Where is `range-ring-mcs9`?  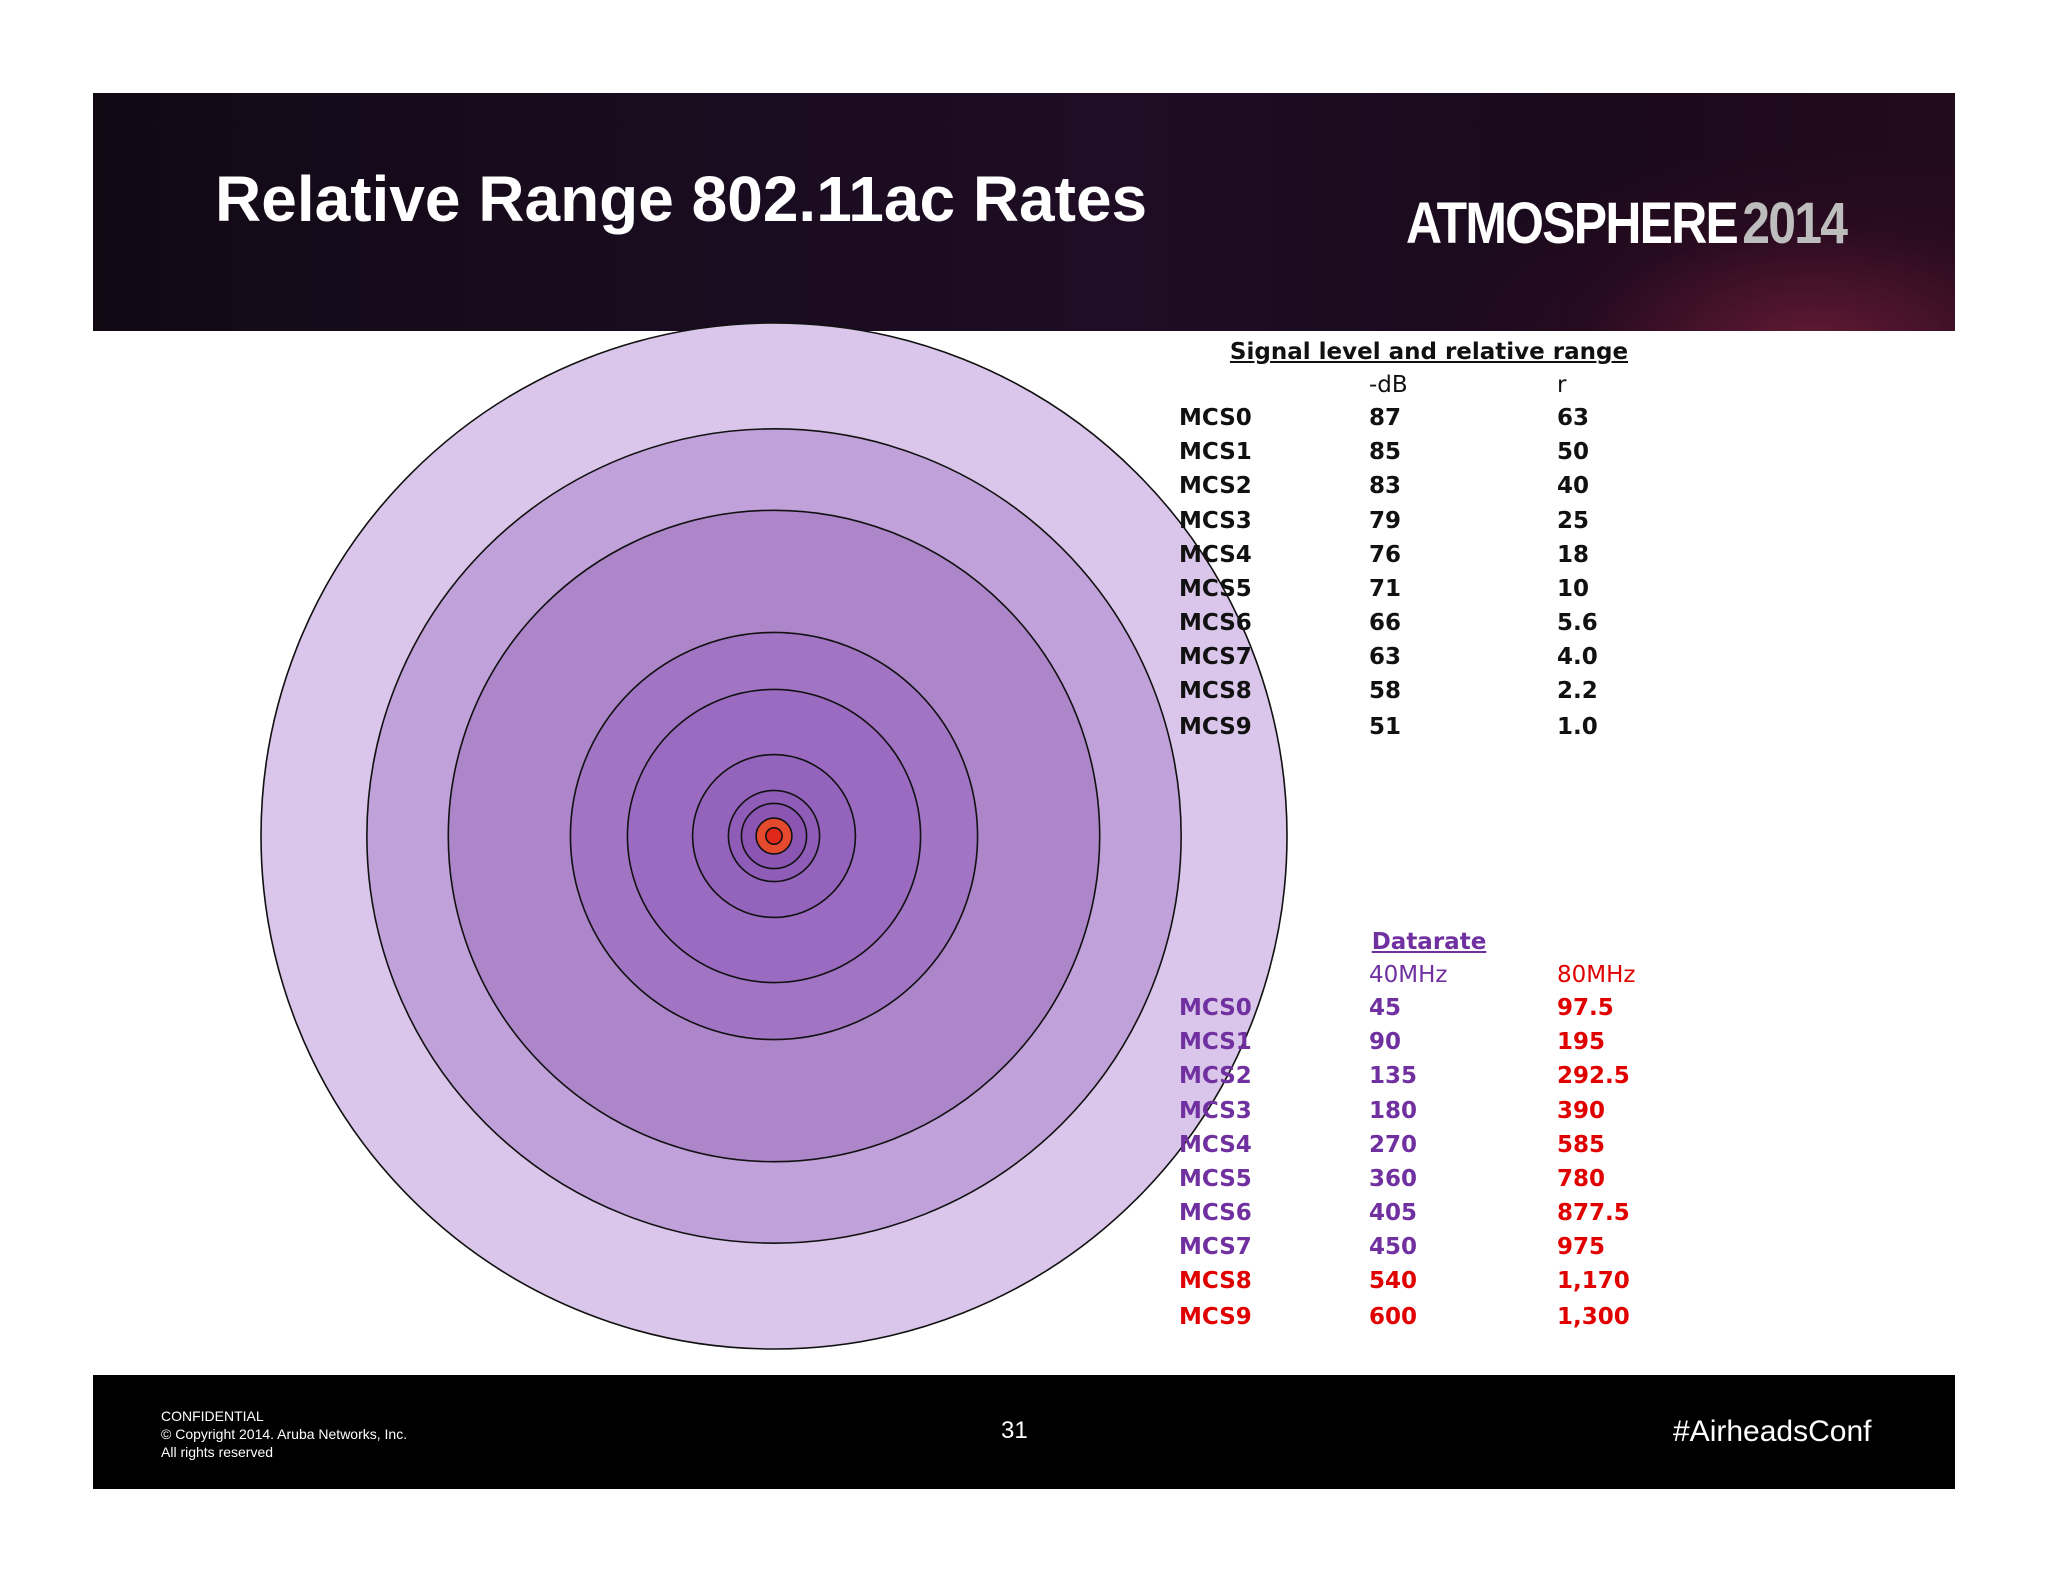
range-ring-mcs9 is located at coordinates (774, 836).